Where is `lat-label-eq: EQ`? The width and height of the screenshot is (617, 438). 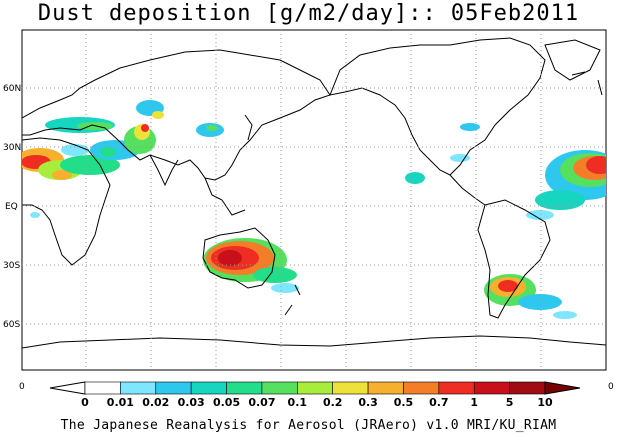
lat-label-eq: EQ is located at coordinates (11, 207).